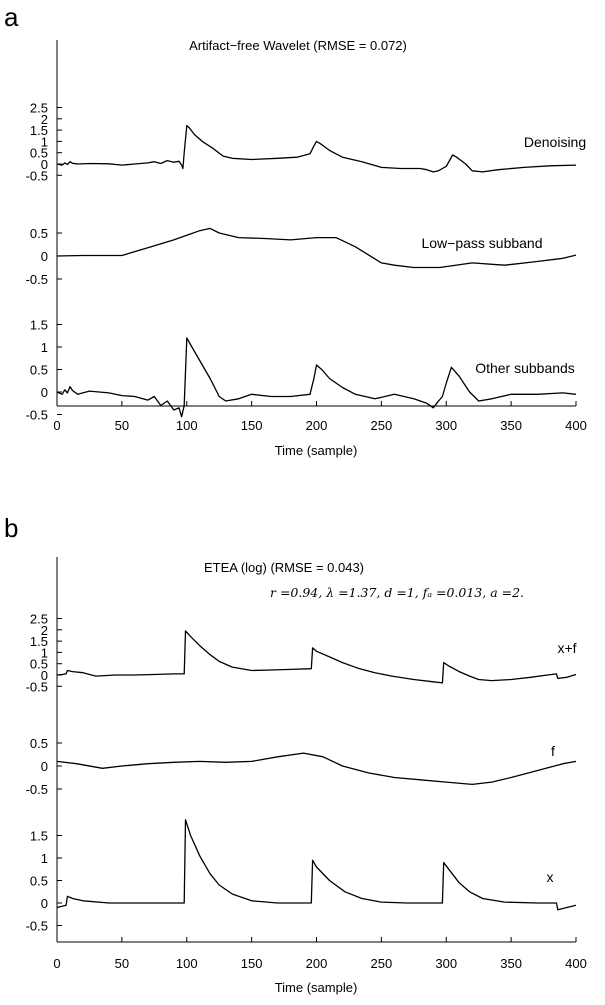  What do you see at coordinates (525, 368) in the screenshot?
I see `series-label: Other subbands` at bounding box center [525, 368].